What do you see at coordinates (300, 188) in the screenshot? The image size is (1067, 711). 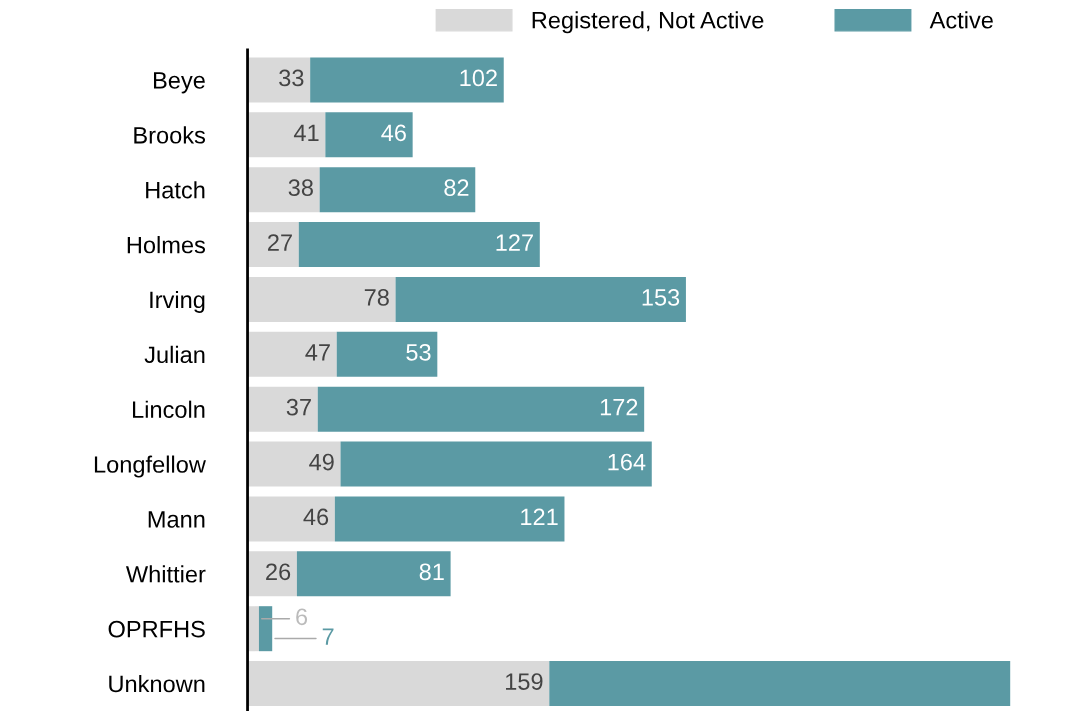 I see `data-label: 38` at bounding box center [300, 188].